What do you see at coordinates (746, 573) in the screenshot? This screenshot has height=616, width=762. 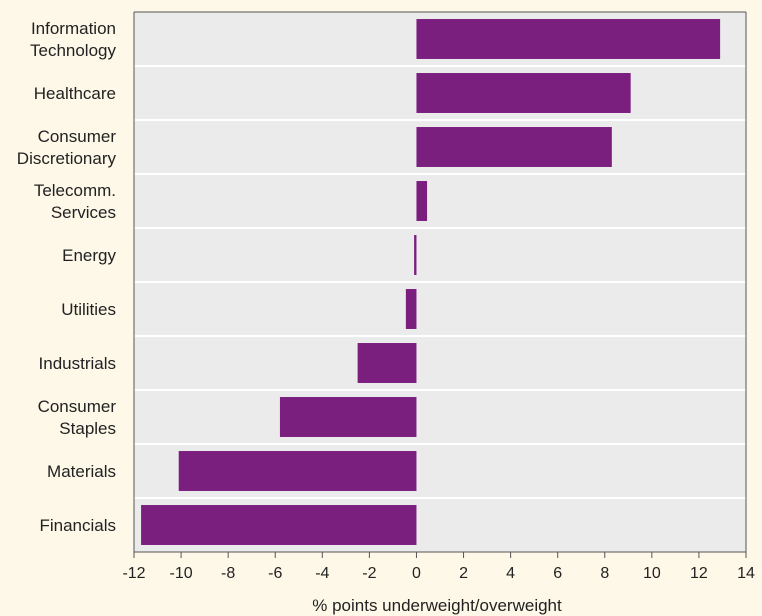 I see `x-tick-label: 14` at bounding box center [746, 573].